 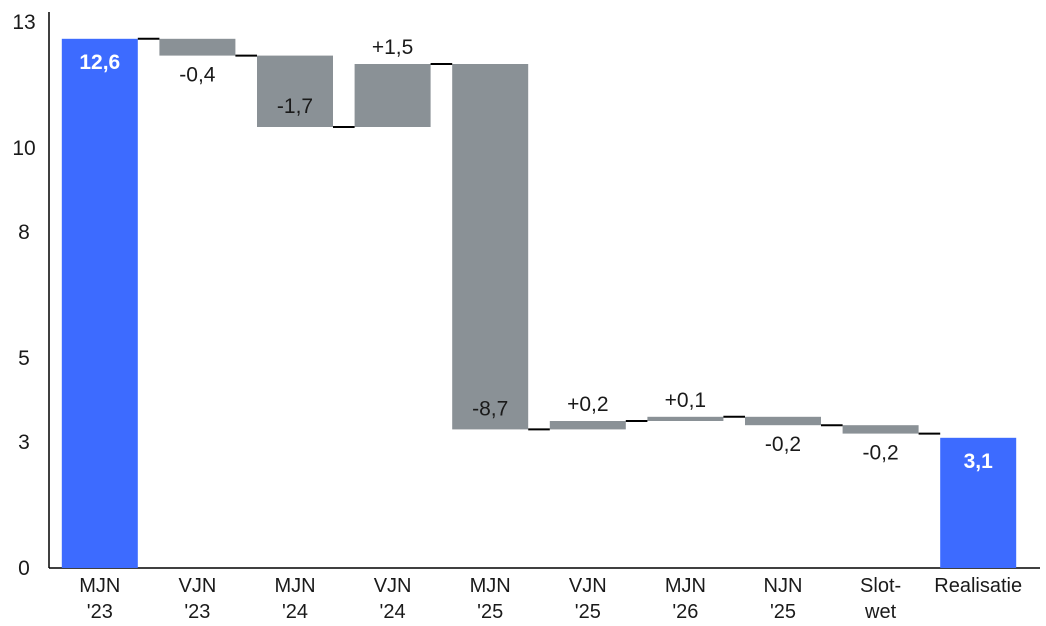 I want to click on y-tick-label: 10, so click(x=23, y=148).